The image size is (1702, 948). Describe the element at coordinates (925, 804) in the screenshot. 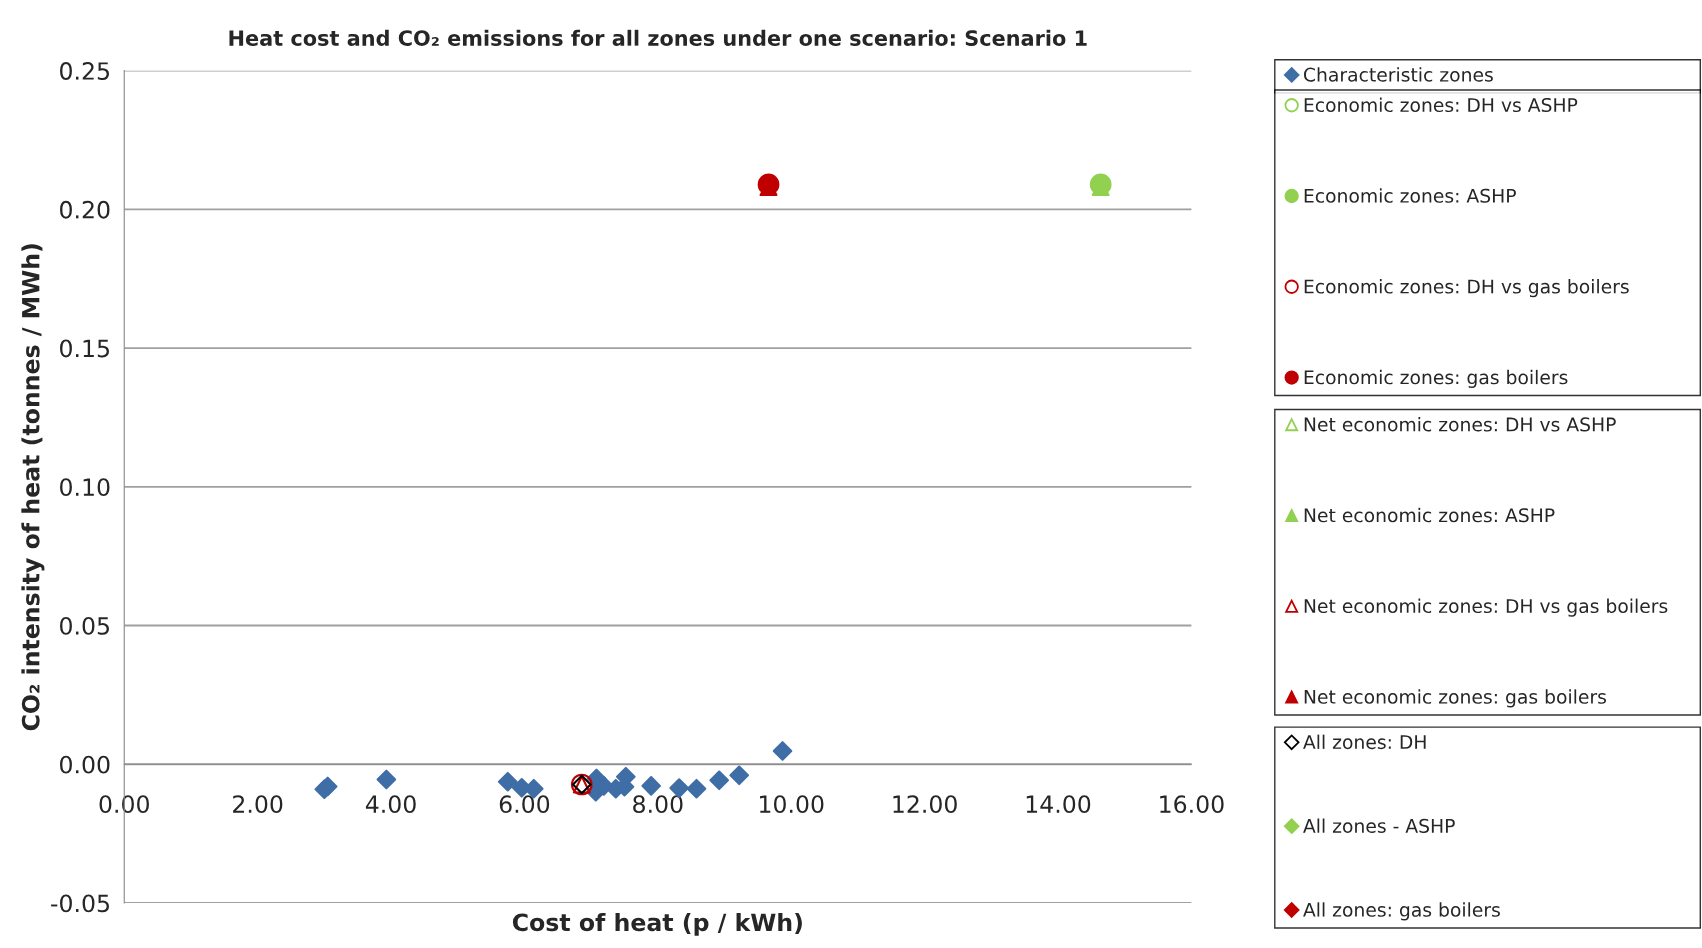

I see `x-tick-label: 12.00` at that location.